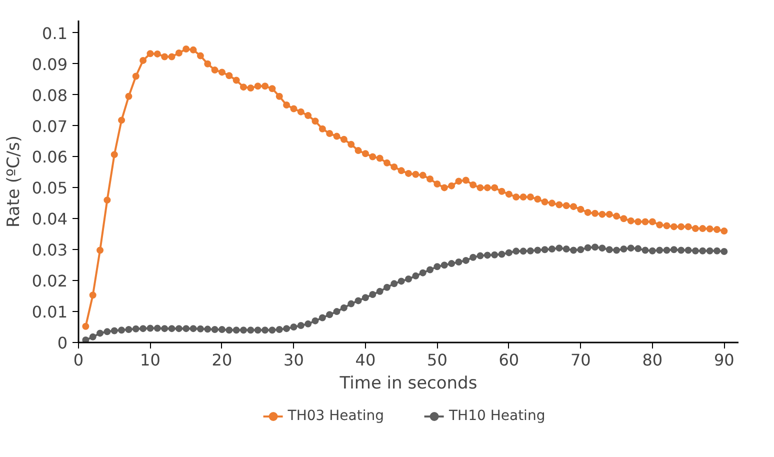 This screenshot has height=457, width=774. I want to click on y-tick-label: 0.02, so click(50, 281).